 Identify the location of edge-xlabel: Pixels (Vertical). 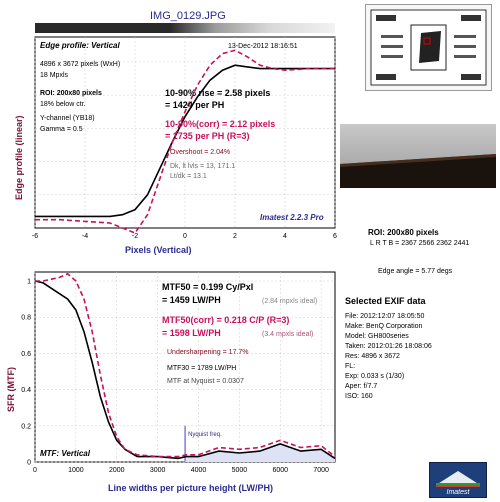
(158, 250).